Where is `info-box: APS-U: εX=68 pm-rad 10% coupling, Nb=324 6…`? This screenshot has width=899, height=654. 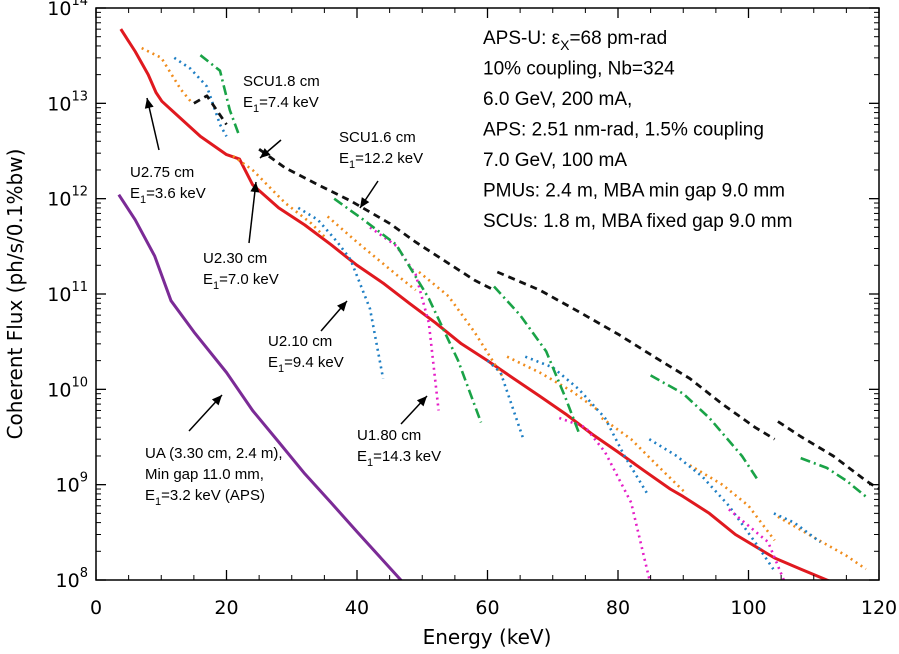
info-box: APS-U: εX=68 pm-rad 10% coupling, Nb=324 6… is located at coordinates (637, 130).